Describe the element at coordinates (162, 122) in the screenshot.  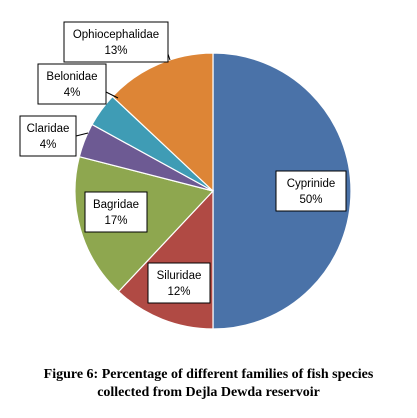
I see `pie-slice-ophiocephalidae` at that location.